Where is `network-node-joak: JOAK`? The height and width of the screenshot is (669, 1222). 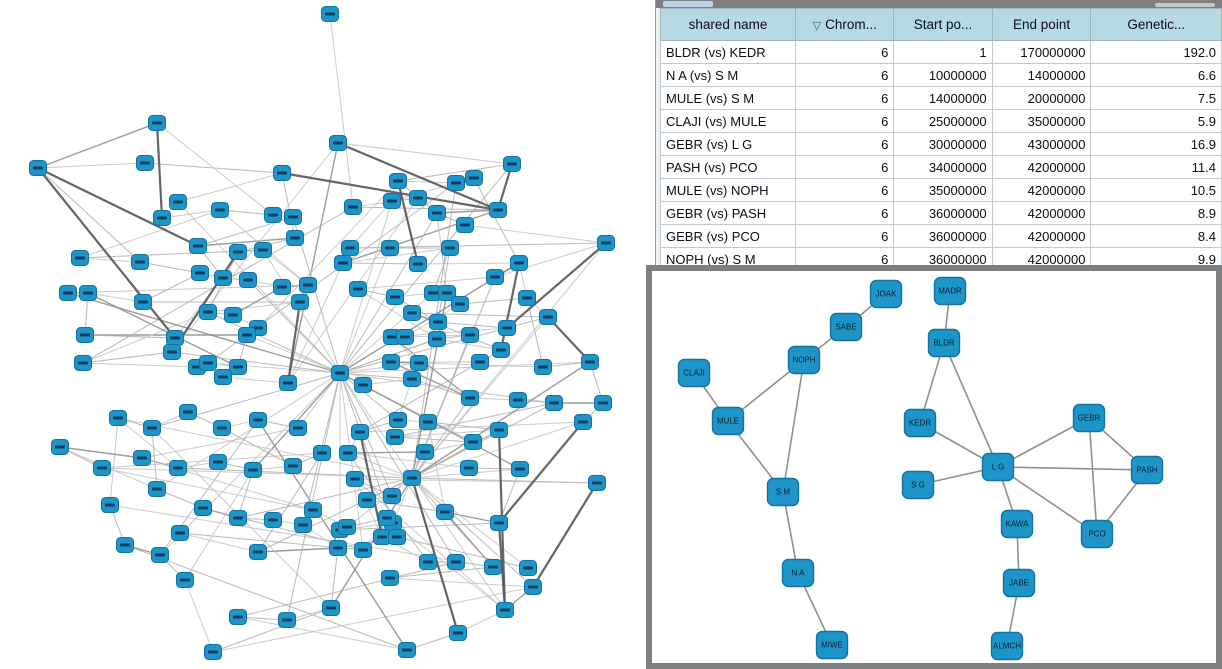 network-node-joak: JOAK is located at coordinates (886, 294).